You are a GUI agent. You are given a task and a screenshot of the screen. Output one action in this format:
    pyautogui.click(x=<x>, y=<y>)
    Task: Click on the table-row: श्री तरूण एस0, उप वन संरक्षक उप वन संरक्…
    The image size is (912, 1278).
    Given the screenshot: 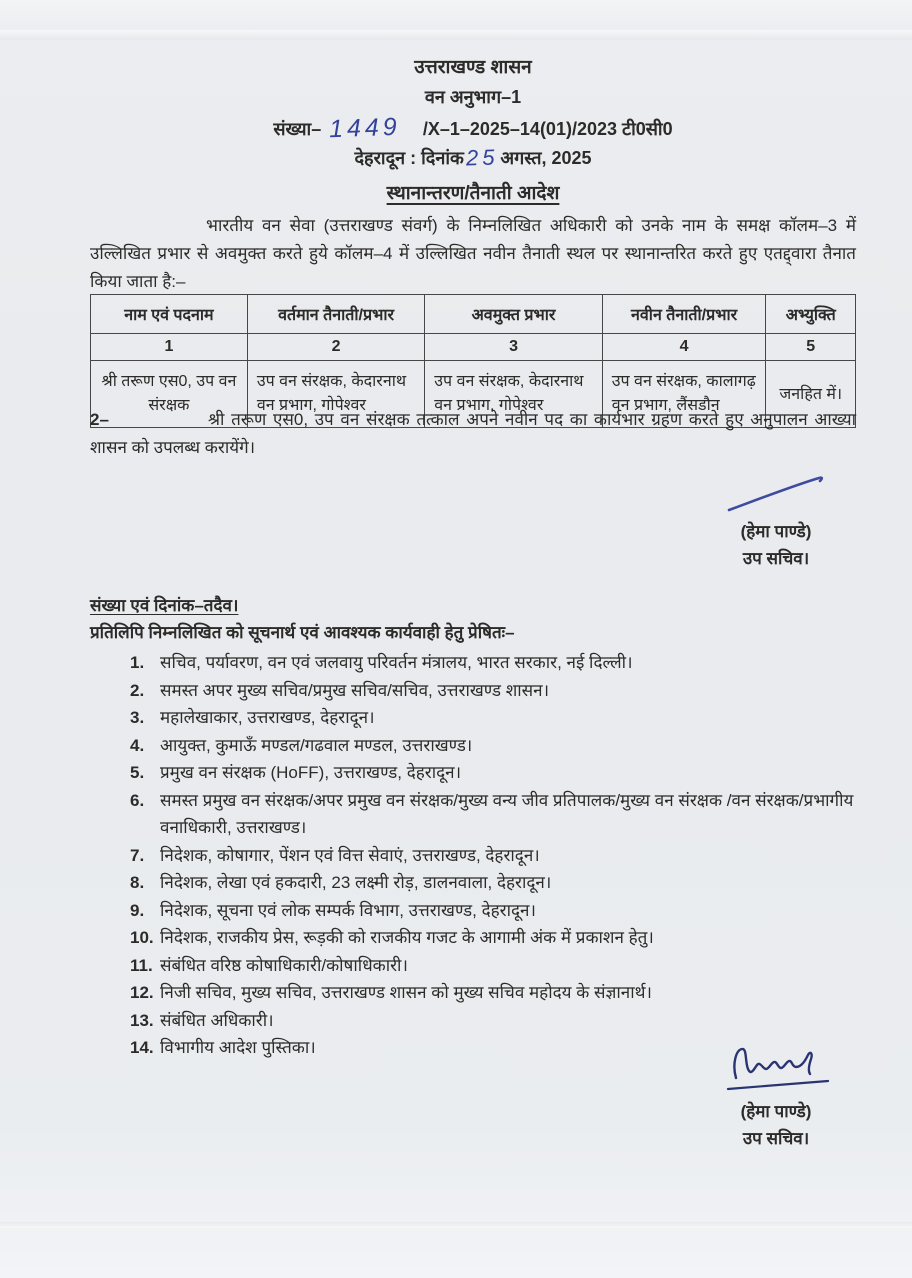 What is the action you would take?
    pyautogui.click(x=473, y=394)
    